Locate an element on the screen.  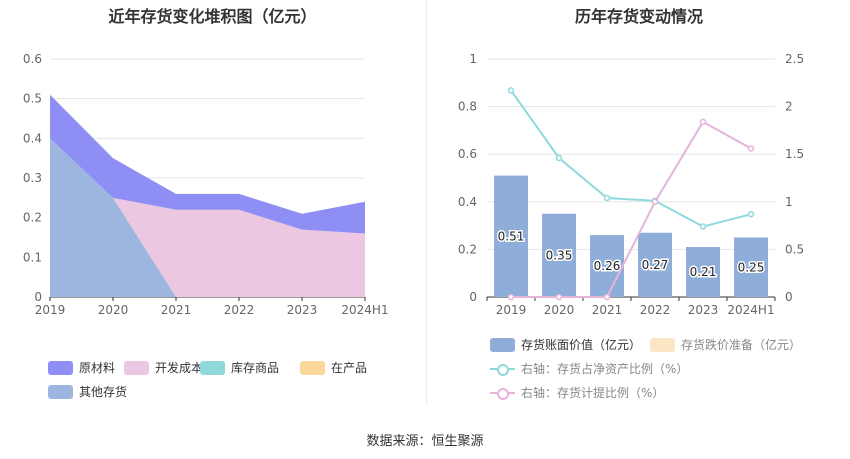
bar-data-label: 0.21 is located at coordinates (703, 272).